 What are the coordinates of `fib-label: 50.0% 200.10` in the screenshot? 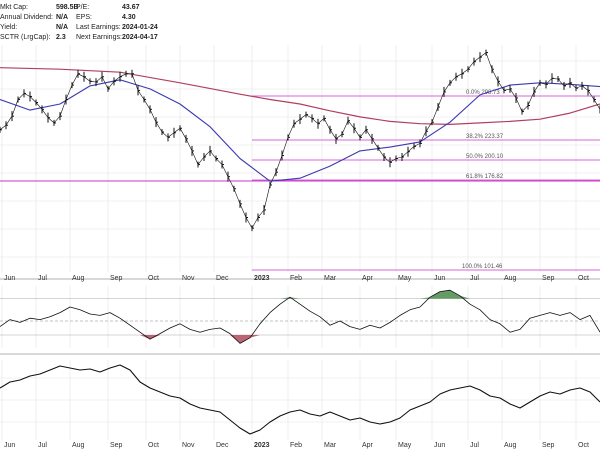 It's located at (485, 157).